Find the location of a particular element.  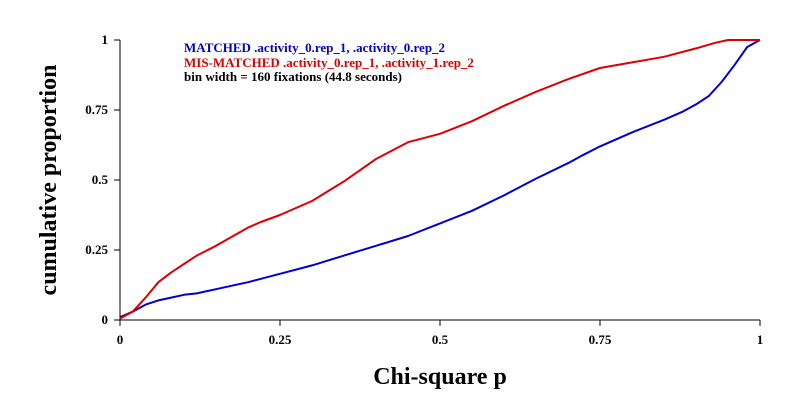

y-tick-label: 0.25 is located at coordinates (96, 249).